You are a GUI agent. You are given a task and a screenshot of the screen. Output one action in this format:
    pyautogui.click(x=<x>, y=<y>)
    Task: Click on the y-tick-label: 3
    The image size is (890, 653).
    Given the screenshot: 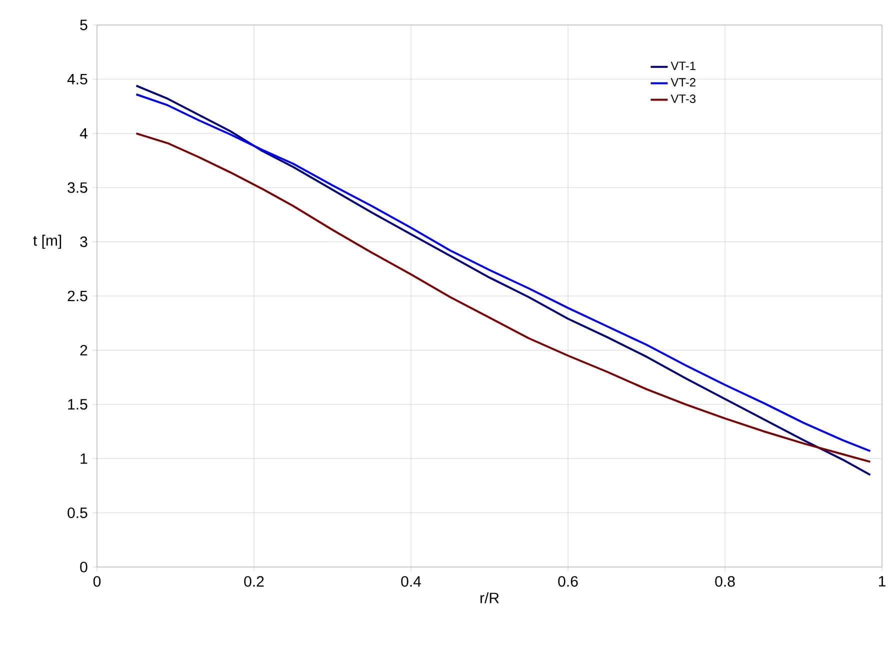 What is the action you would take?
    pyautogui.click(x=84, y=242)
    